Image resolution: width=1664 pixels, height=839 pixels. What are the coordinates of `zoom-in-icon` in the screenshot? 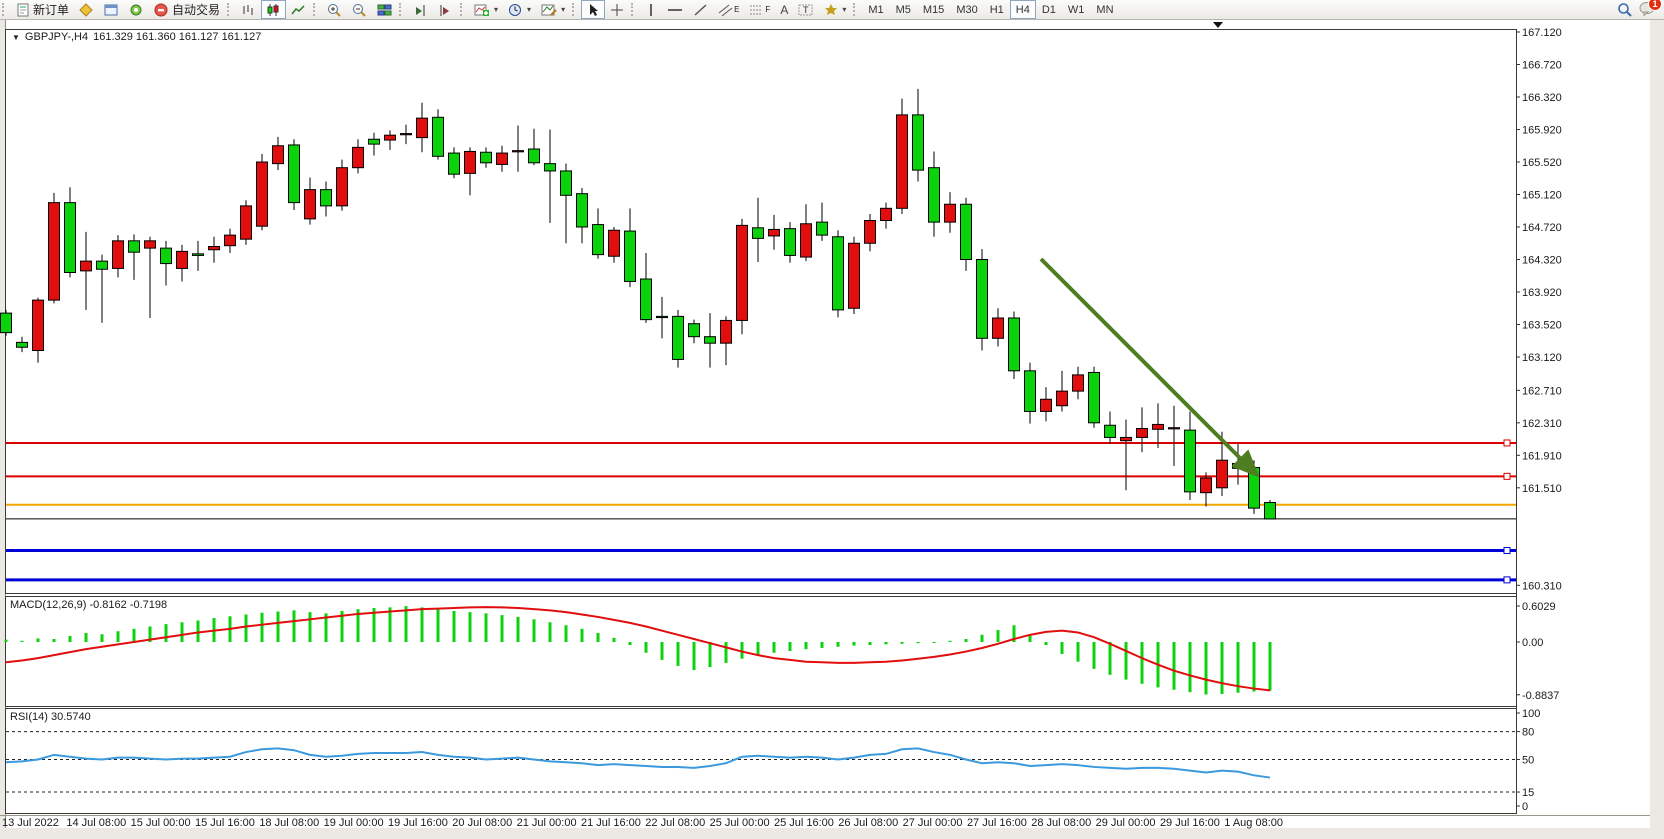 It's located at (334, 10).